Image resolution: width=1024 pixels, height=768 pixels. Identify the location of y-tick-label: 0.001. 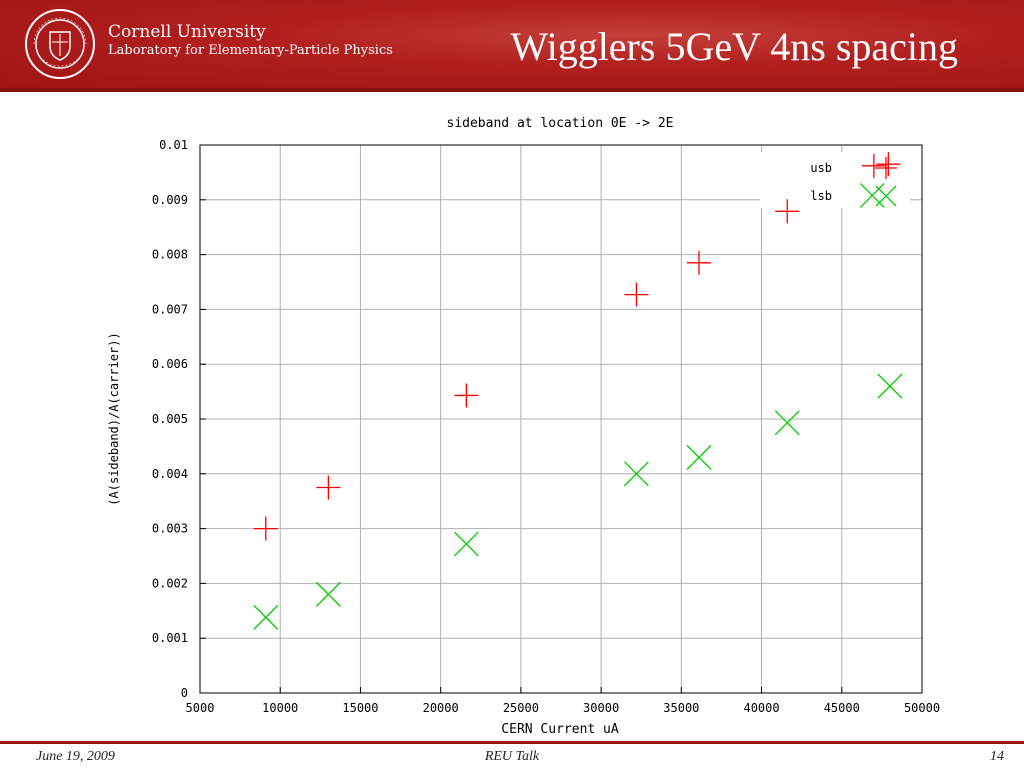
(170, 638).